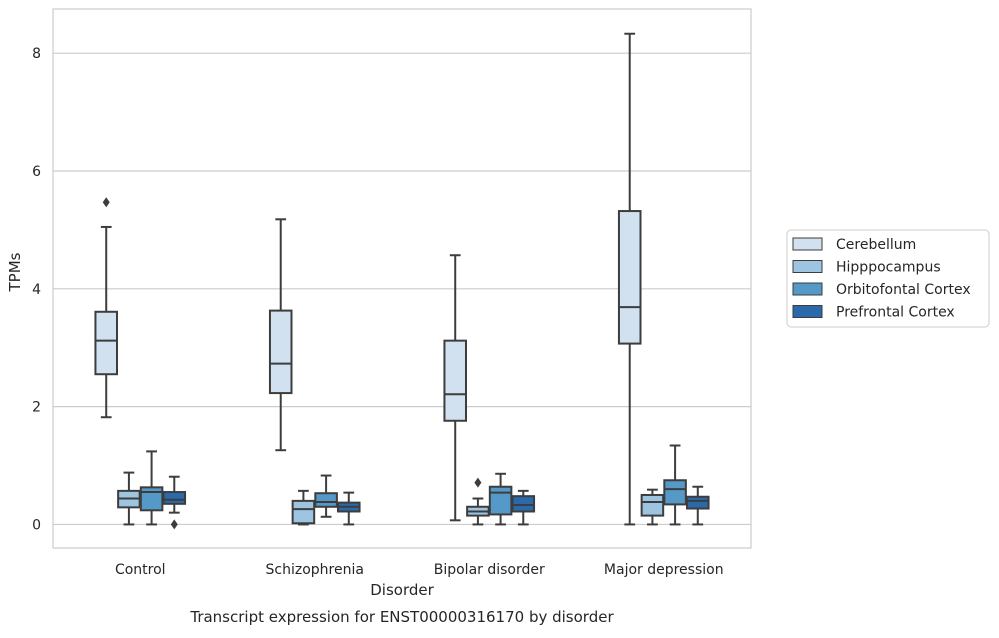 Image resolution: width=999 pixels, height=638 pixels. I want to click on legend-item: Hipppocampus, so click(866, 268).